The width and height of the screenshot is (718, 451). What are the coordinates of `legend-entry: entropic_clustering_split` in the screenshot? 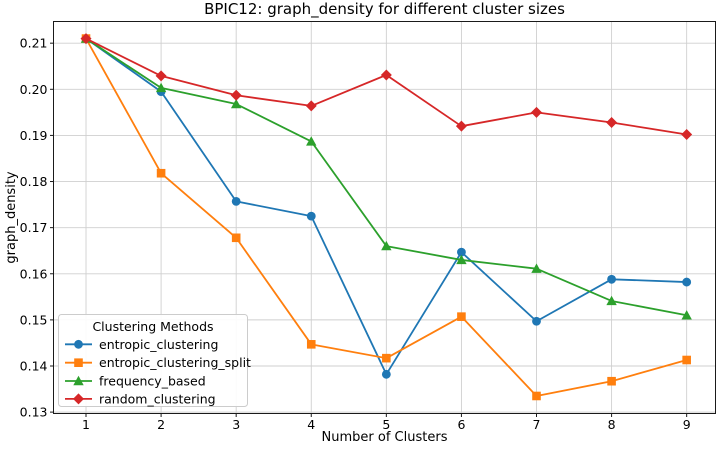 It's located at (158, 362).